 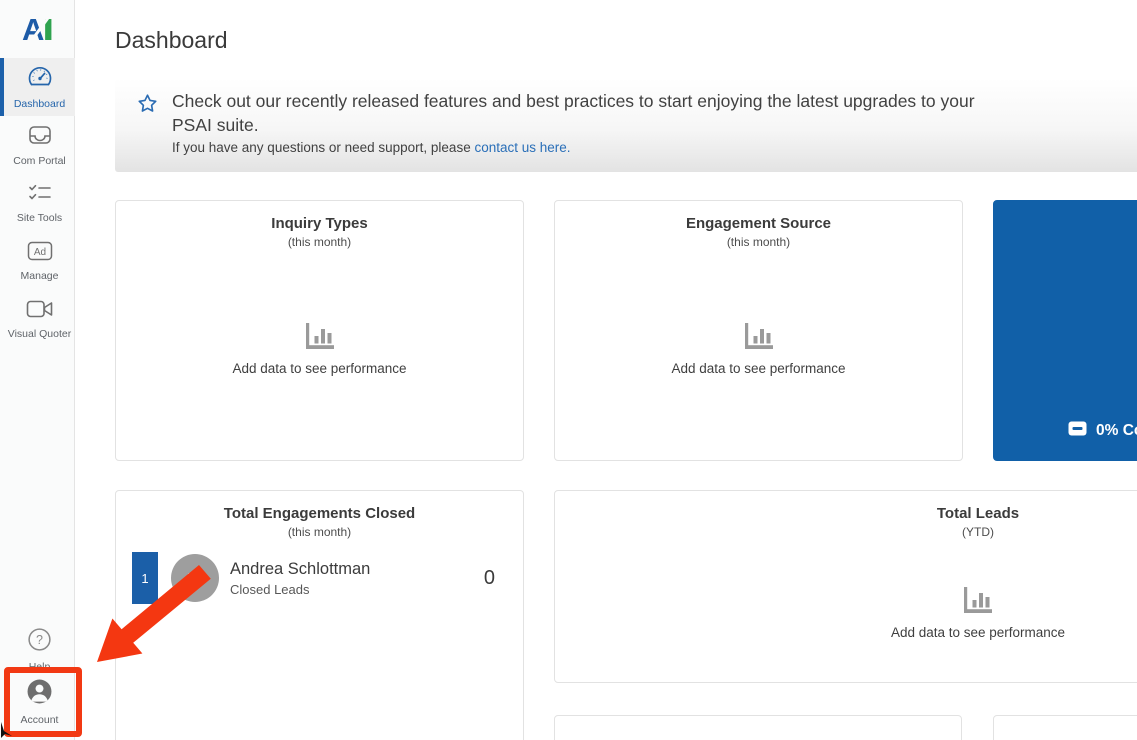 What do you see at coordinates (270, 589) in the screenshot?
I see `leader-detail: Closed Leads` at bounding box center [270, 589].